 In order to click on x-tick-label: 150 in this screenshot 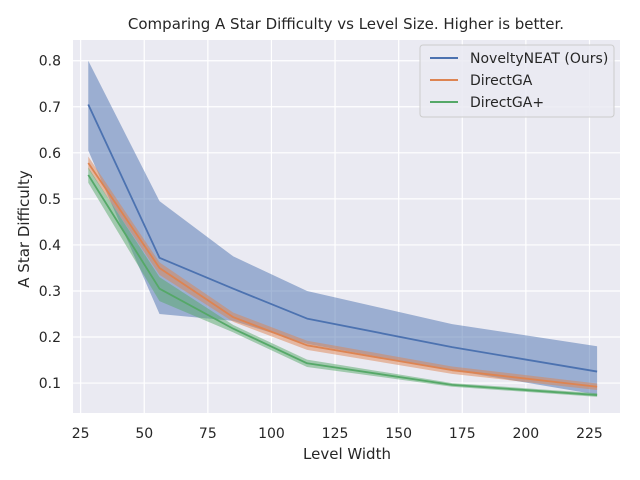, I will do `click(398, 434)`.